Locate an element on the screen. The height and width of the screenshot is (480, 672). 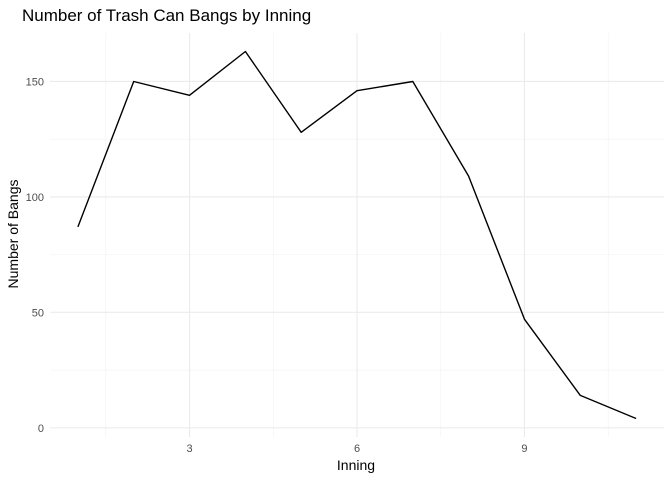
x-tick-label: 9 is located at coordinates (524, 449).